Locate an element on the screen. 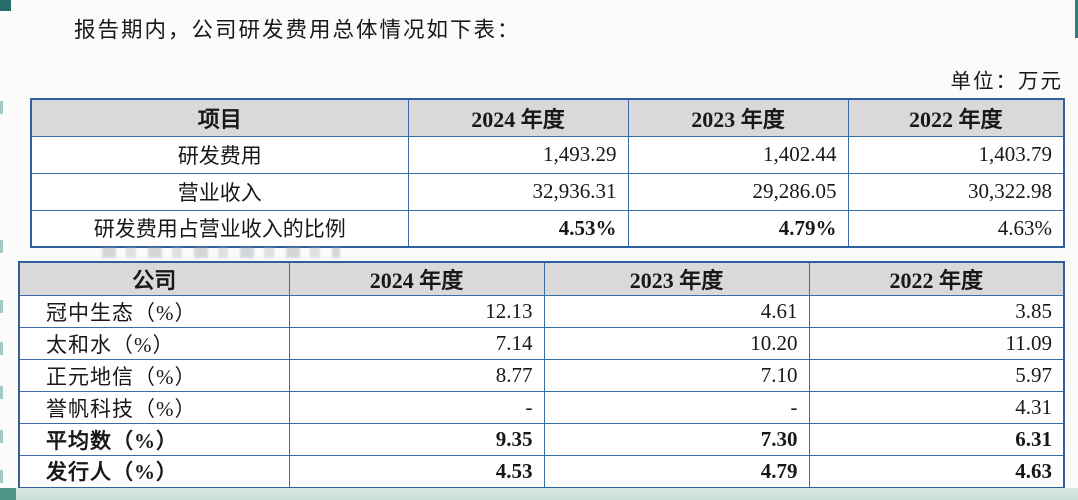 Image resolution: width=1078 pixels, height=500 pixels. value-cell: 4.53% is located at coordinates (518, 228).